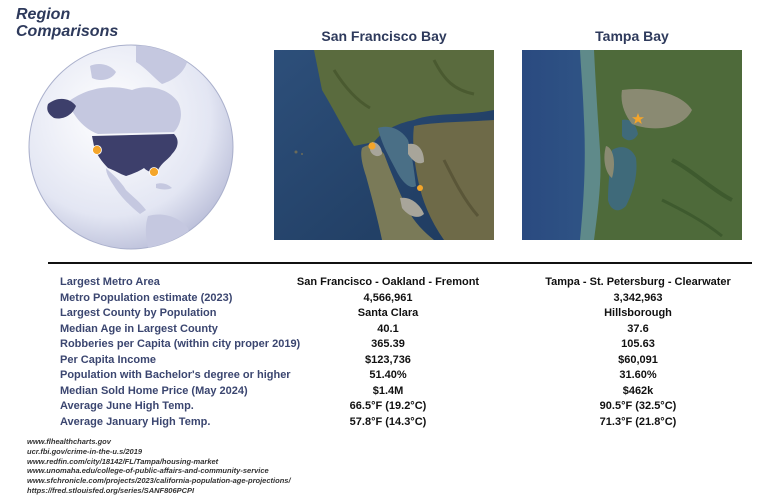 Image resolution: width=780 pixels, height=496 pixels. What do you see at coordinates (638, 344) in the screenshot?
I see `tampa-value: 105.63` at bounding box center [638, 344].